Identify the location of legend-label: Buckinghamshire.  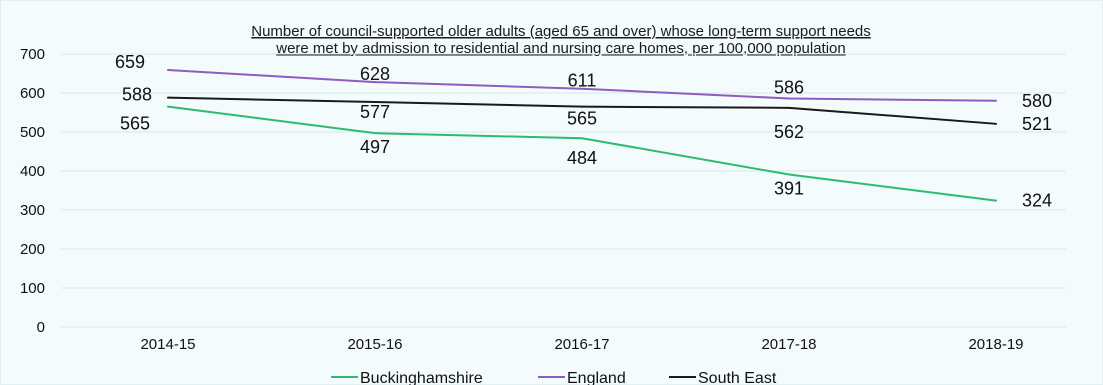
(421, 377).